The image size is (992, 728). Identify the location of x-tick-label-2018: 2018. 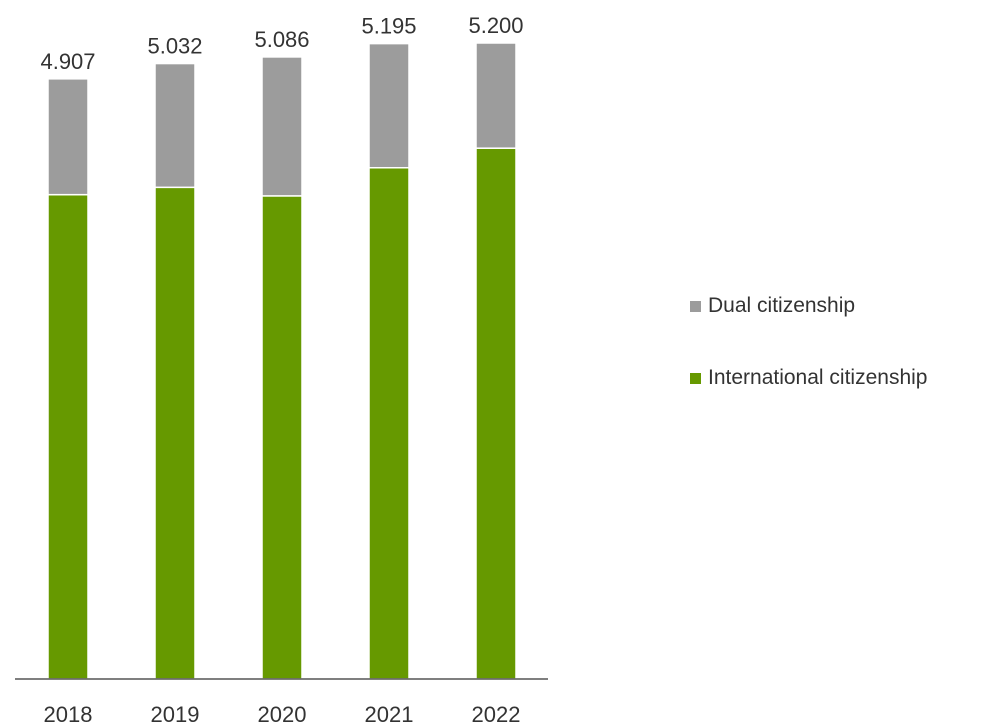
(68, 714).